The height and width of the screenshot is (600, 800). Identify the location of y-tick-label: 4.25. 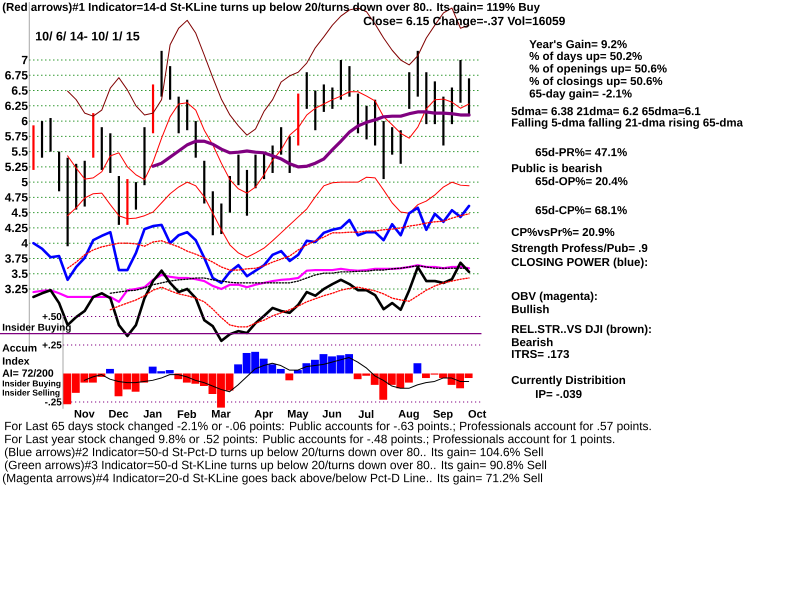
(16, 228).